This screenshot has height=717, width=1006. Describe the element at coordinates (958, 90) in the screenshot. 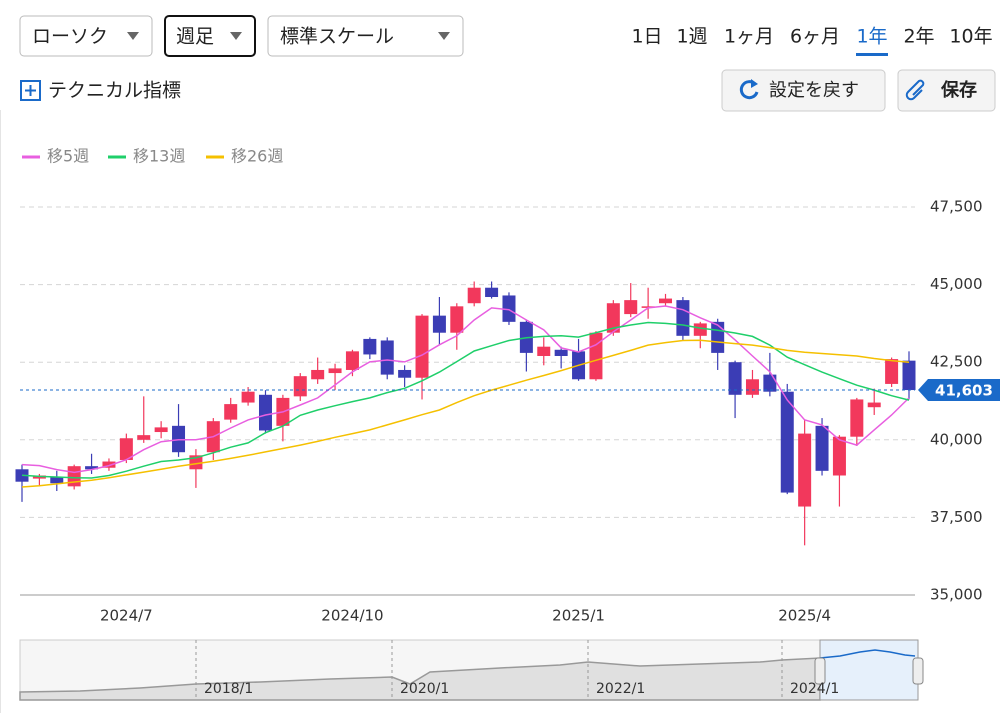

I see `button-label: 保存` at that location.